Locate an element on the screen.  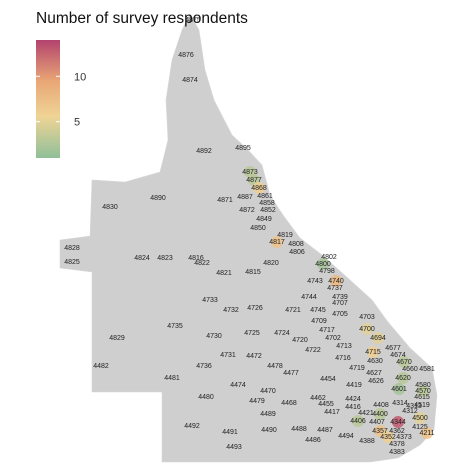
postcode-label: 4819 is located at coordinates (285, 235).